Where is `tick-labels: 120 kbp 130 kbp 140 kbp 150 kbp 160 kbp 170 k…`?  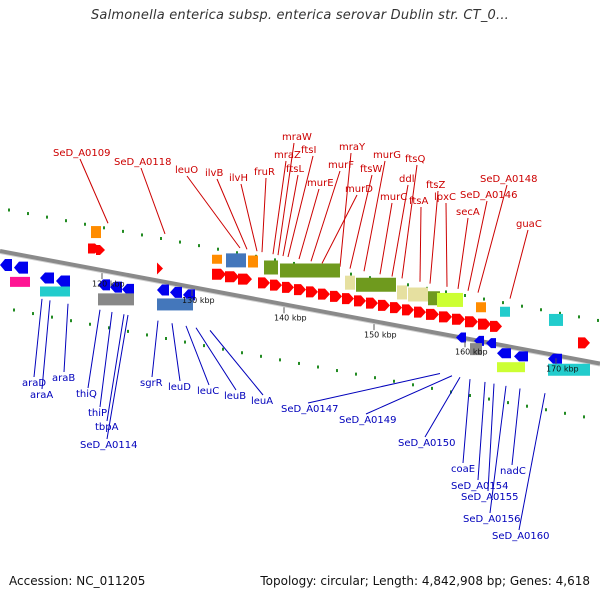
tick-labels: 120 kbp 130 kbp 140 kbp 150 kbp 160 kbp 170 k… is located at coordinates (335, 323).